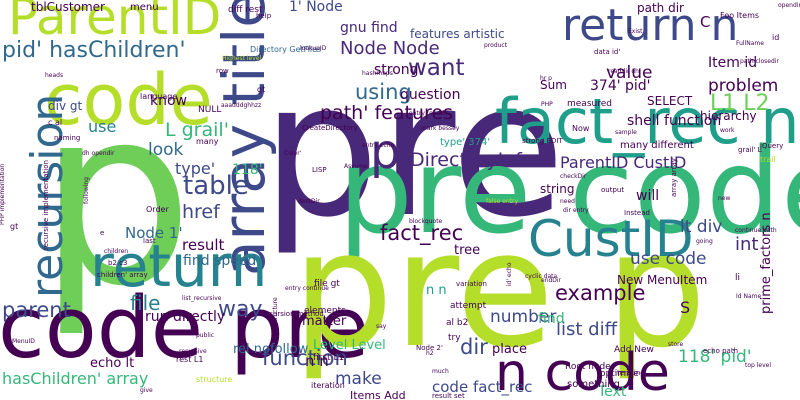 The image size is (800, 400). I want to click on cloud-word: PHP implementation, so click(3, 194).